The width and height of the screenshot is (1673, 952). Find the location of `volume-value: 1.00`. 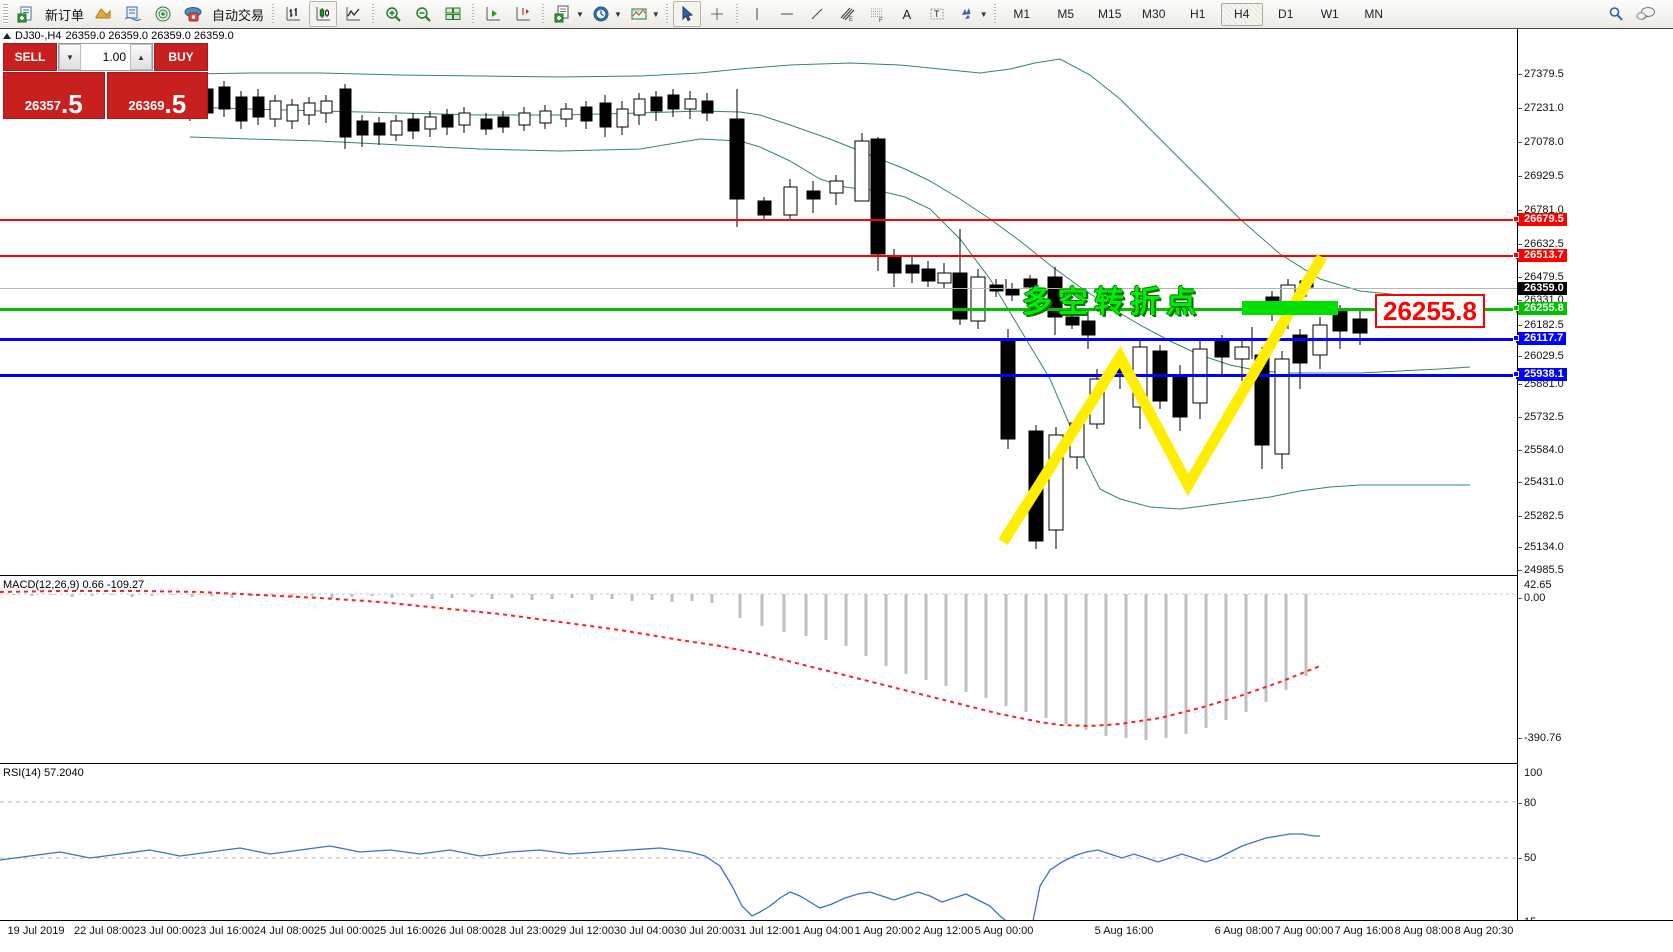

volume-value: 1.00 is located at coordinates (105, 57).